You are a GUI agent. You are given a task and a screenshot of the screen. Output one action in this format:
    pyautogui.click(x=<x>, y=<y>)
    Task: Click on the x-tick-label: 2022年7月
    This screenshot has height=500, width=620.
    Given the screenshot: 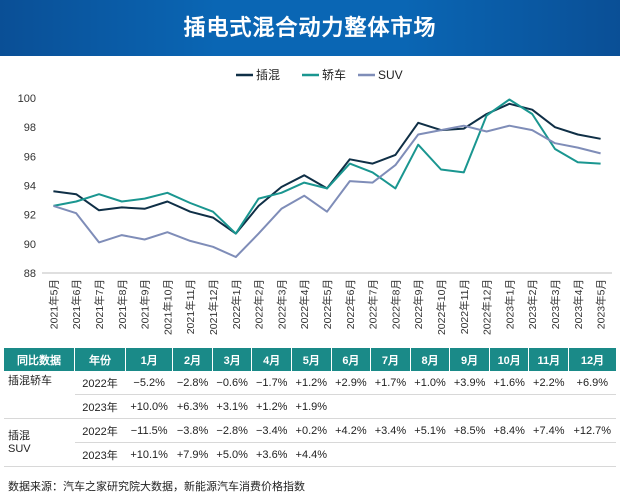 What is the action you would take?
    pyautogui.click(x=373, y=304)
    